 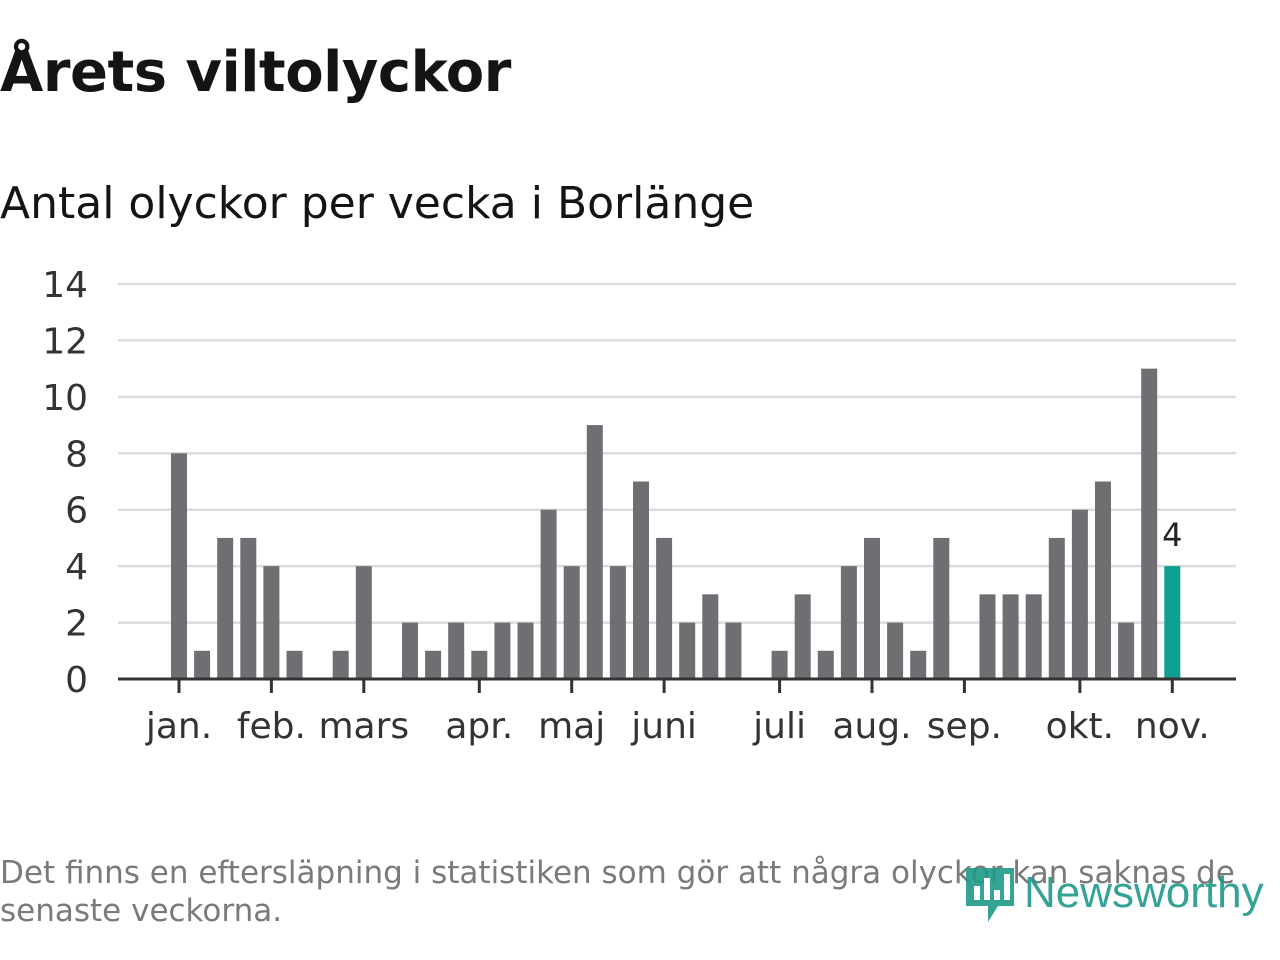 I want to click on x-tick-label: juni, so click(x=663, y=726).